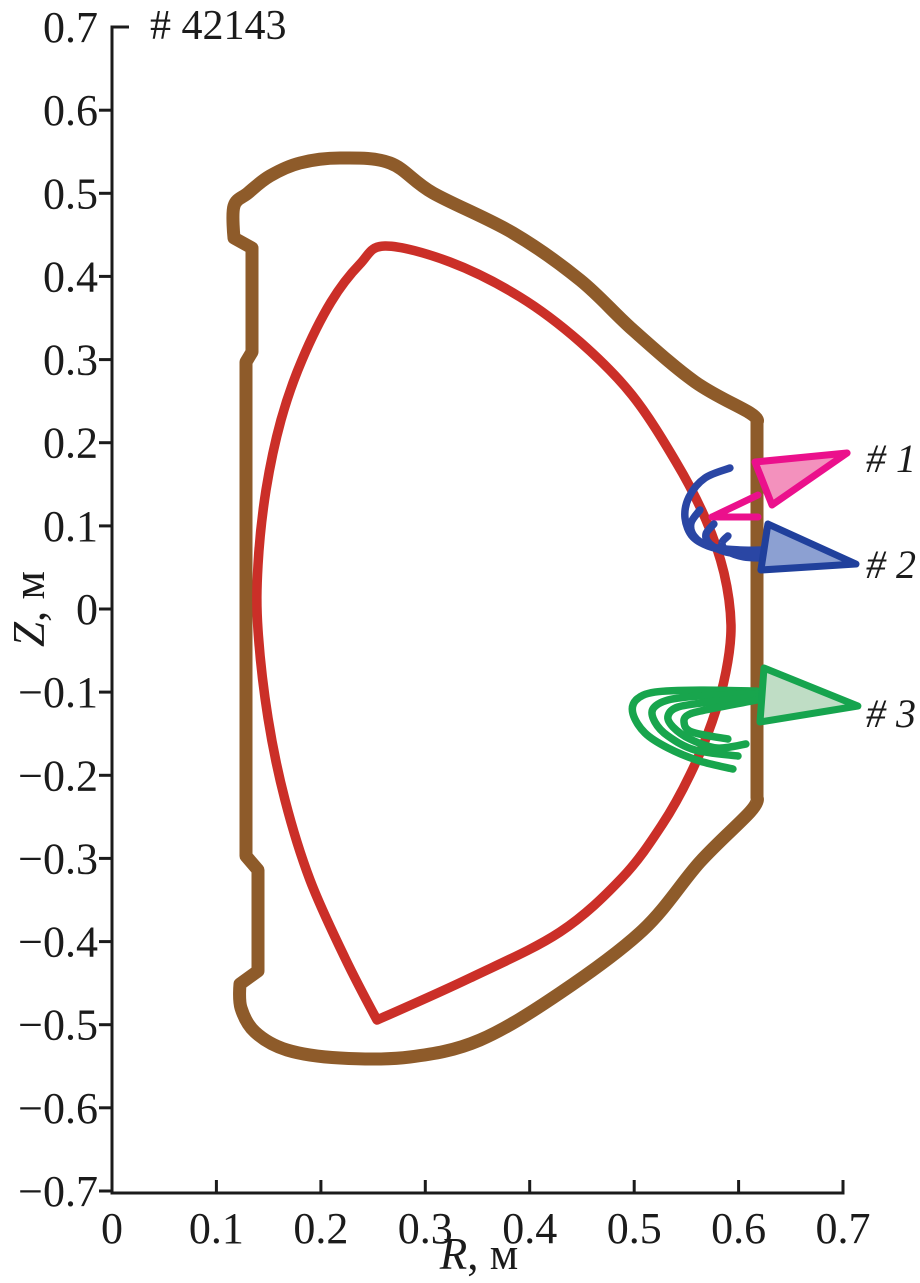 The image size is (920, 1283). What do you see at coordinates (70, 110) in the screenshot?
I see `y-tick-label: 0.6` at bounding box center [70, 110].